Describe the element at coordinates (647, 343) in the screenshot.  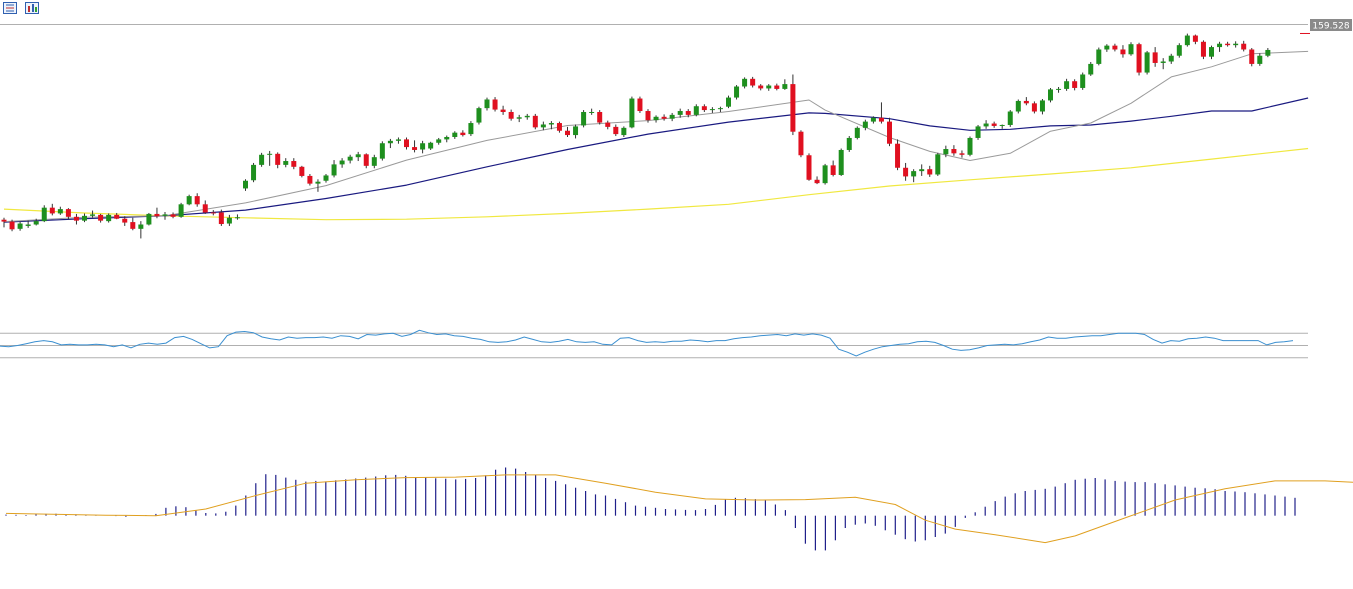
I see `oscillator-line` at that location.